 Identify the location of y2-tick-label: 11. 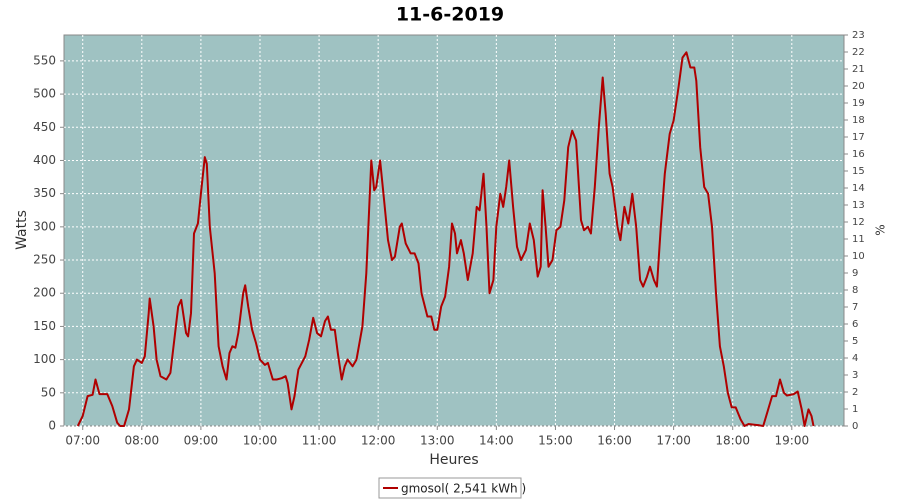
(858, 239).